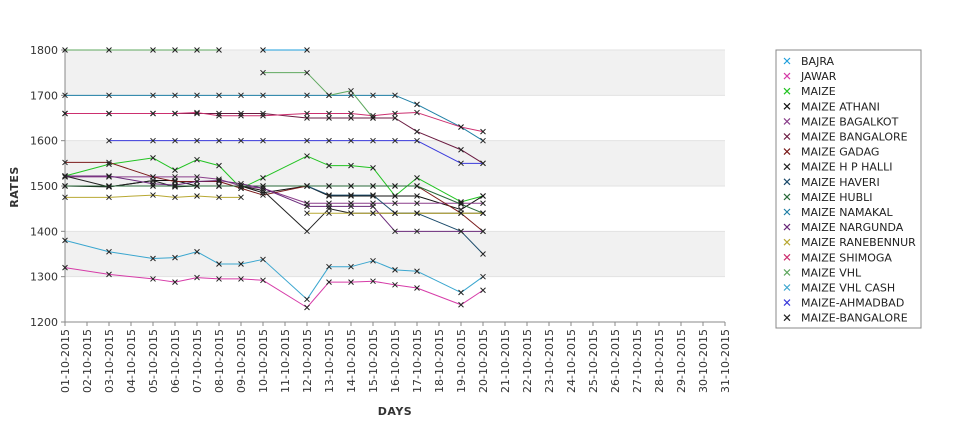  I want to click on y-tick-label: 1700, so click(44, 95).